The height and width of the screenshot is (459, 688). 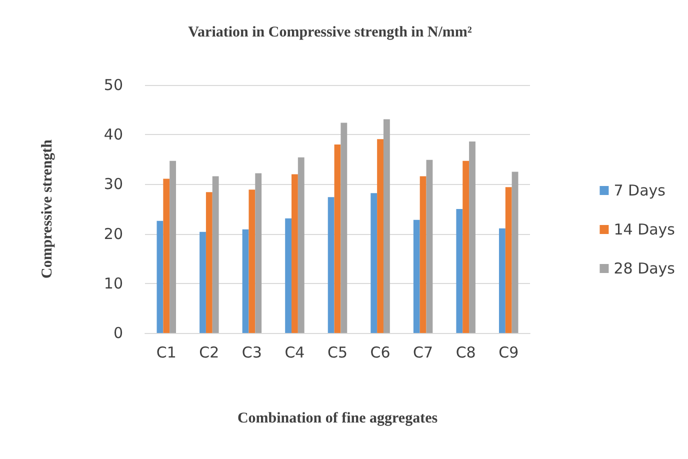 What do you see at coordinates (252, 353) in the screenshot?
I see `x-tick-label: C3` at bounding box center [252, 353].